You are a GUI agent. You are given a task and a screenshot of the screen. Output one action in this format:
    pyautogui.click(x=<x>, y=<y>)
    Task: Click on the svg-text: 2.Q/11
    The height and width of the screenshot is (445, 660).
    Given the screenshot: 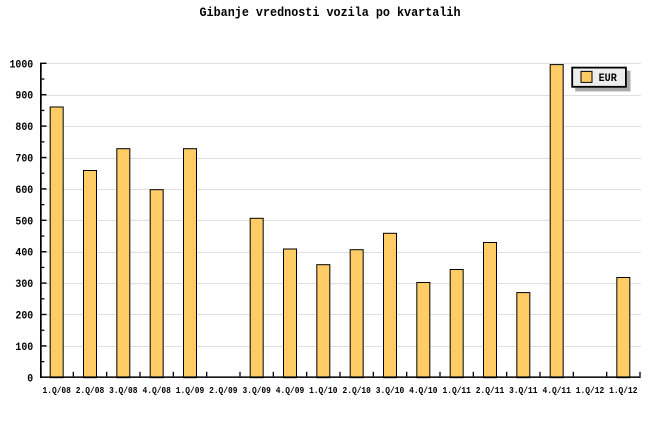 What is the action you would take?
    pyautogui.click(x=490, y=391)
    